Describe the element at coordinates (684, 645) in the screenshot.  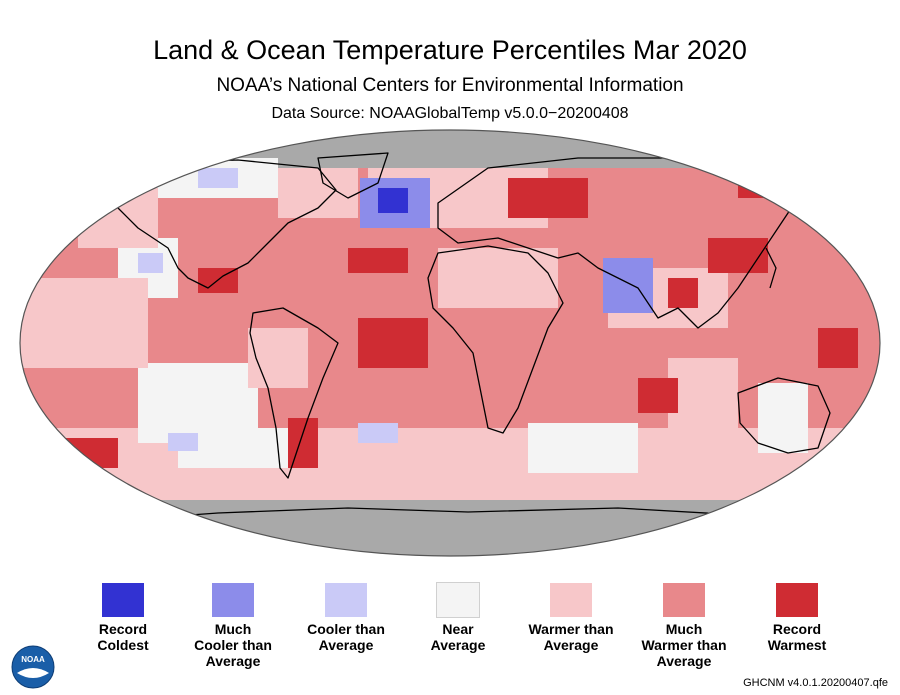
I see `legend-label: Much Warmer than Average` at that location.